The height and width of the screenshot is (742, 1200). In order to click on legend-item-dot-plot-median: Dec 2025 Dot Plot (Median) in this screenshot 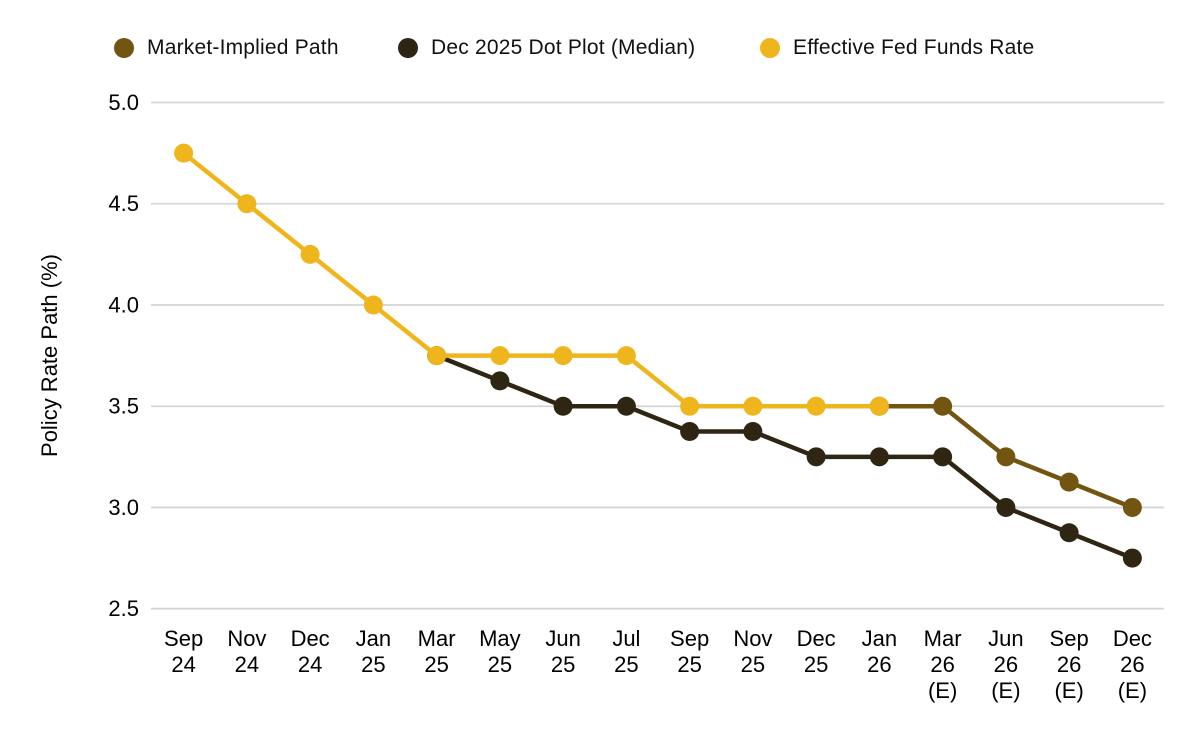, I will do `click(546, 48)`.